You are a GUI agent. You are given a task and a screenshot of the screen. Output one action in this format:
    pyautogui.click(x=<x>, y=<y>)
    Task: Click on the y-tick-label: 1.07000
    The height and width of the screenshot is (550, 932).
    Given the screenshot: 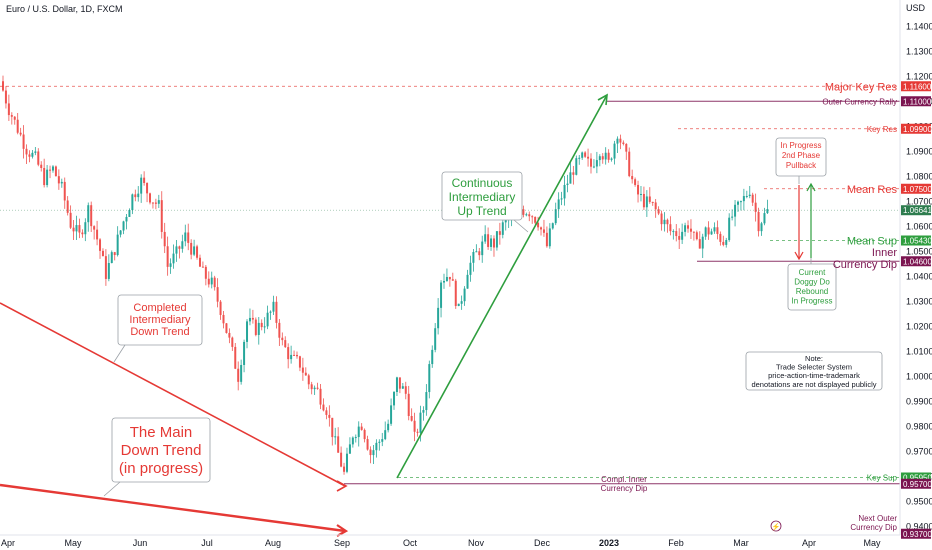 What is the action you would take?
    pyautogui.click(x=919, y=201)
    